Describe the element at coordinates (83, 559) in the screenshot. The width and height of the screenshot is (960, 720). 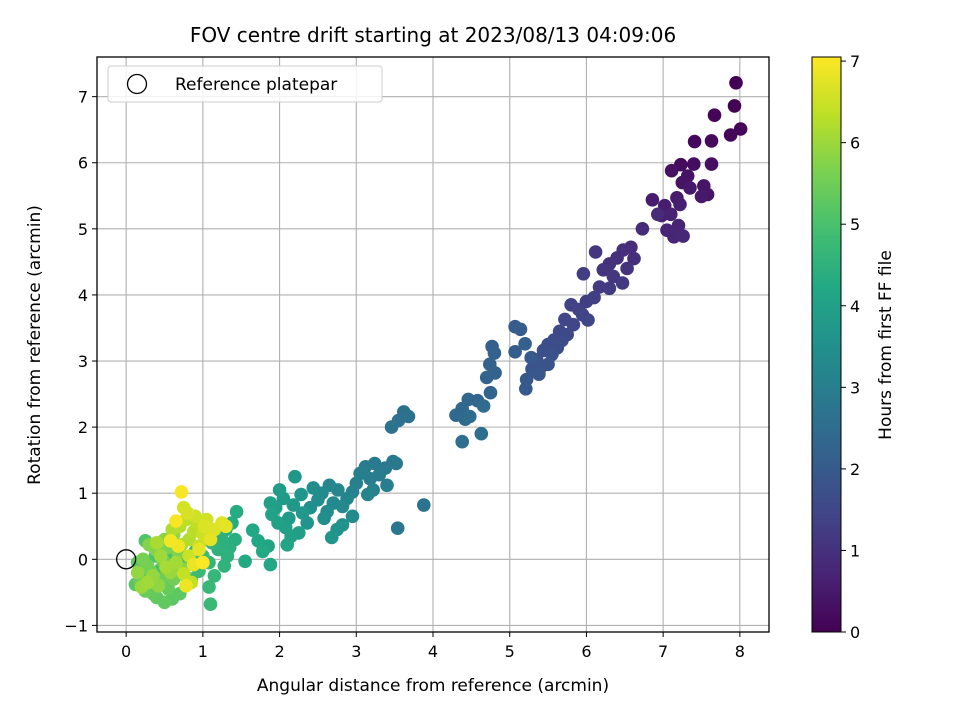
I see `y-tick-label: 0` at that location.